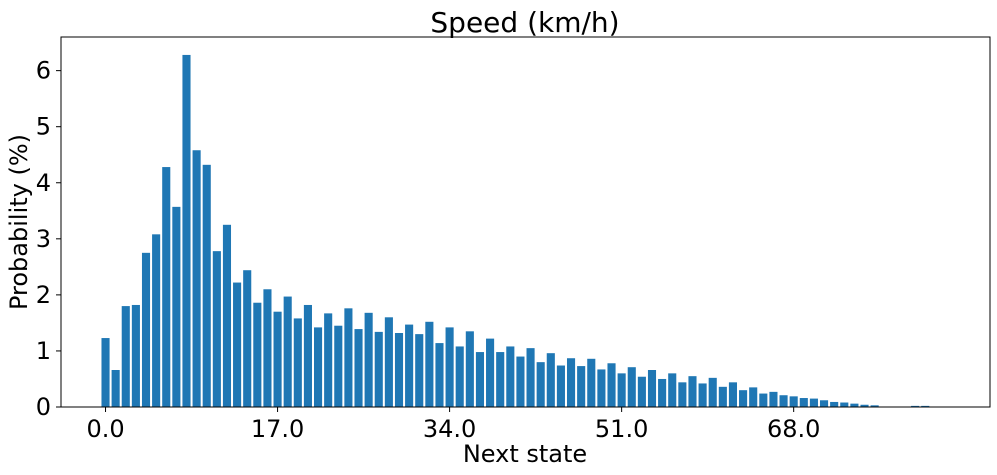  What do you see at coordinates (43, 127) in the screenshot?
I see `y-tick-label: 5` at bounding box center [43, 127].